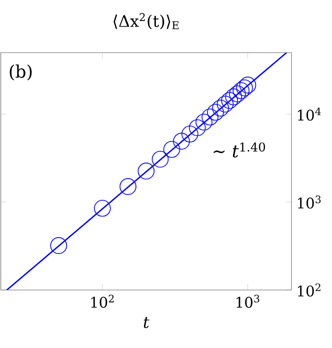 Image resolution: width=332 pixels, height=348 pixels. What do you see at coordinates (146, 21) in the screenshot?
I see `chart-title: ⟨Δx$^{2}$(t)⟩$_{E}$` at bounding box center [146, 21].